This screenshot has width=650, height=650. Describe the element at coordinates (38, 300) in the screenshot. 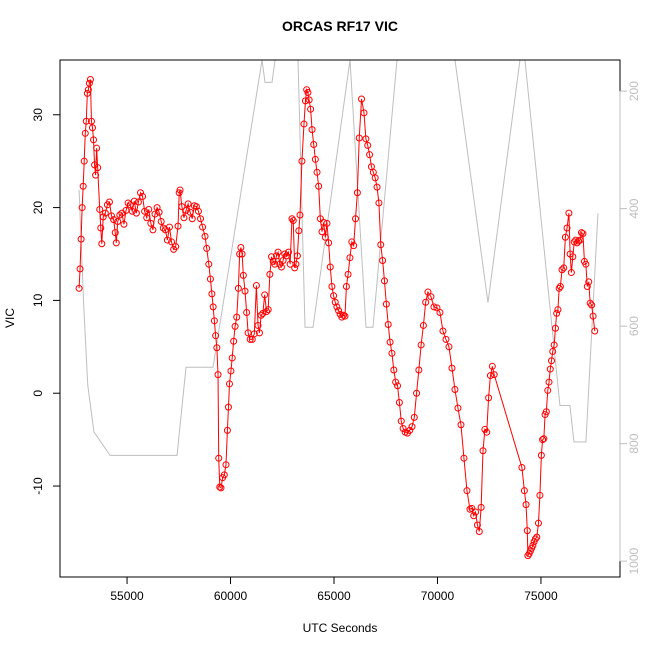

I see `y-tick-label: 10` at that location.